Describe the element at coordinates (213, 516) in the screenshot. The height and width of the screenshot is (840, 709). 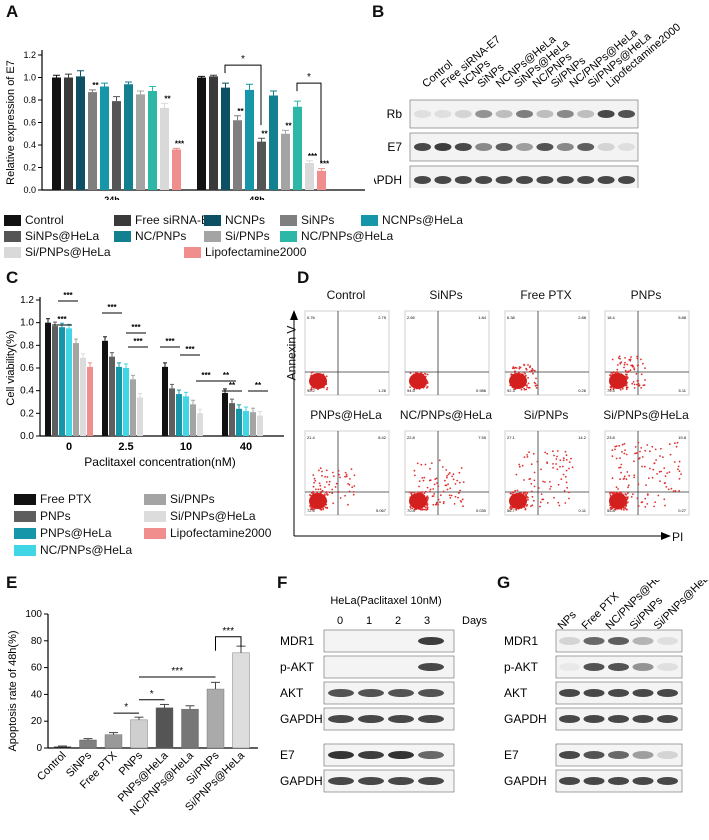
I see `legend-label: Si/PNPs@HeLa` at that location.